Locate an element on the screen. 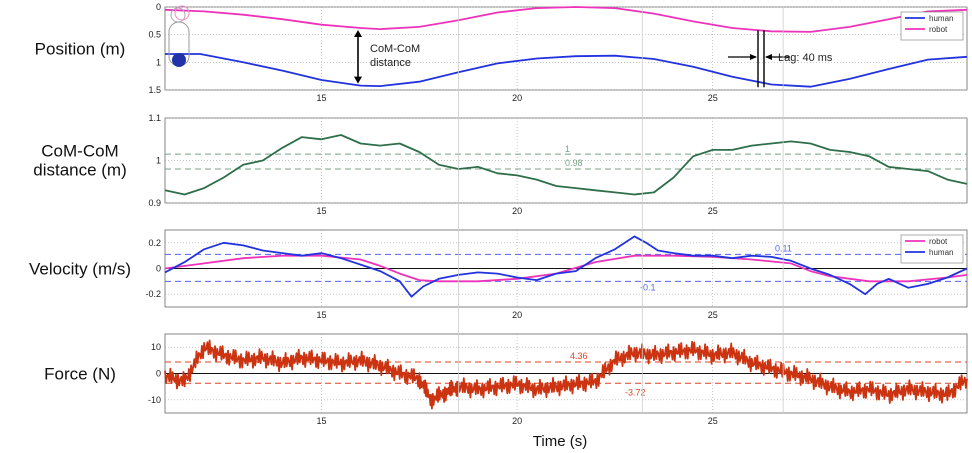 The width and height of the screenshot is (972, 453). y-tick-label: 0.5 is located at coordinates (154, 35).